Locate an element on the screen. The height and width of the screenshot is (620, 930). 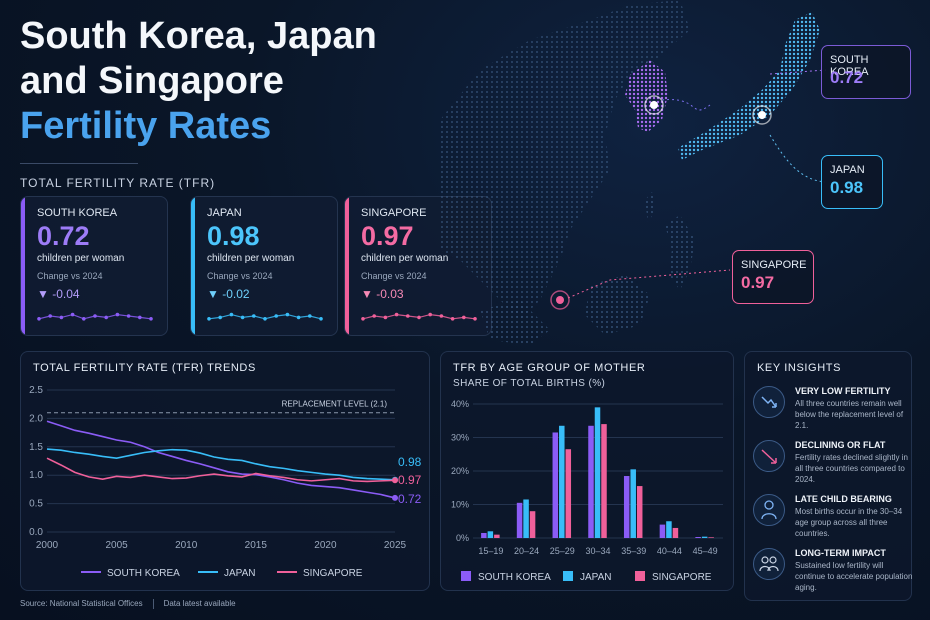
x-tick-label: 45–49 is located at coordinates (705, 551).